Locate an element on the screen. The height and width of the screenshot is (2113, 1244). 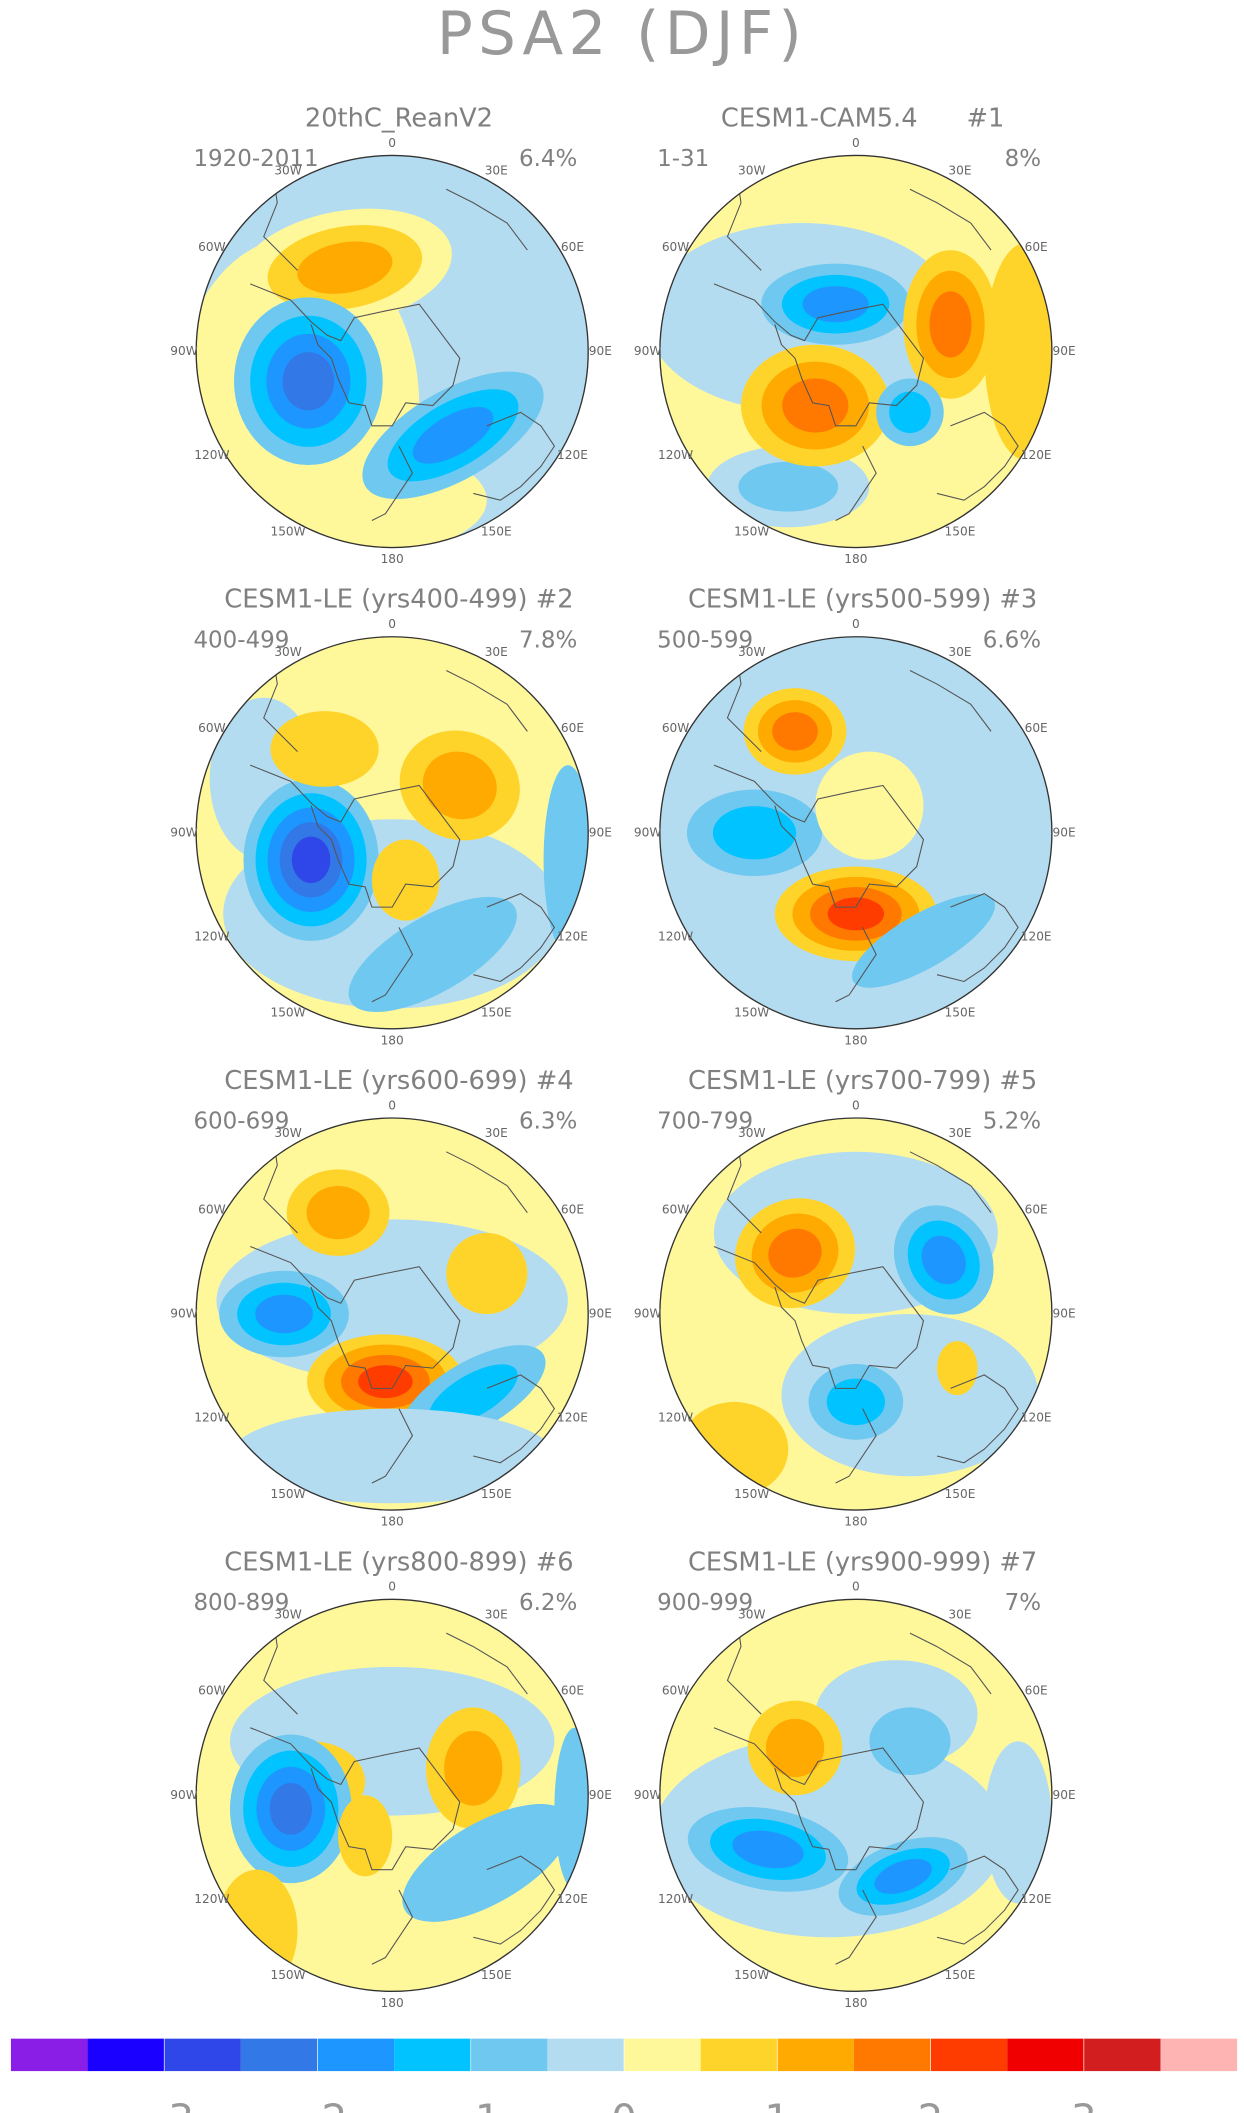
panel-percent: 6.3% is located at coordinates (548, 1122).